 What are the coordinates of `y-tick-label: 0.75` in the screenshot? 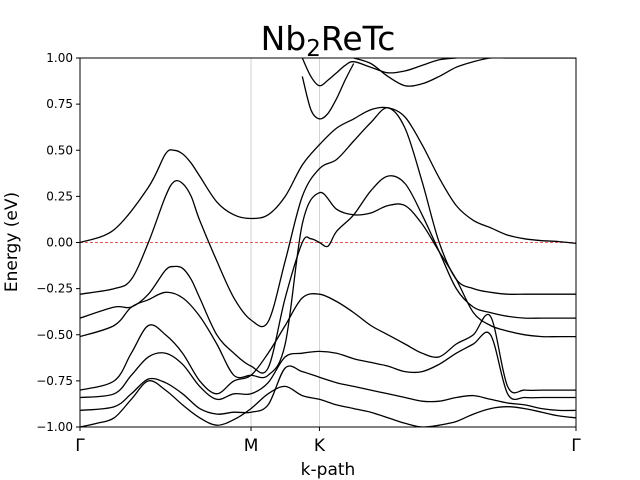 It's located at (59, 104).